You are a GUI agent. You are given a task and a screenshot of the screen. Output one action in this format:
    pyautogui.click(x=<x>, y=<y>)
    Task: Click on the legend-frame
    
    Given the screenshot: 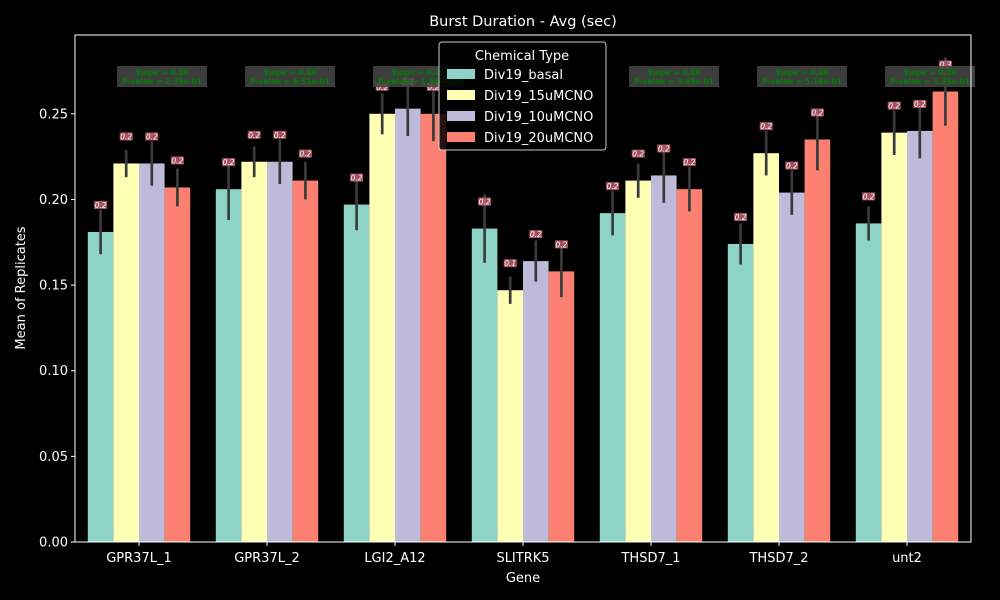 What is the action you would take?
    pyautogui.click(x=522, y=96)
    